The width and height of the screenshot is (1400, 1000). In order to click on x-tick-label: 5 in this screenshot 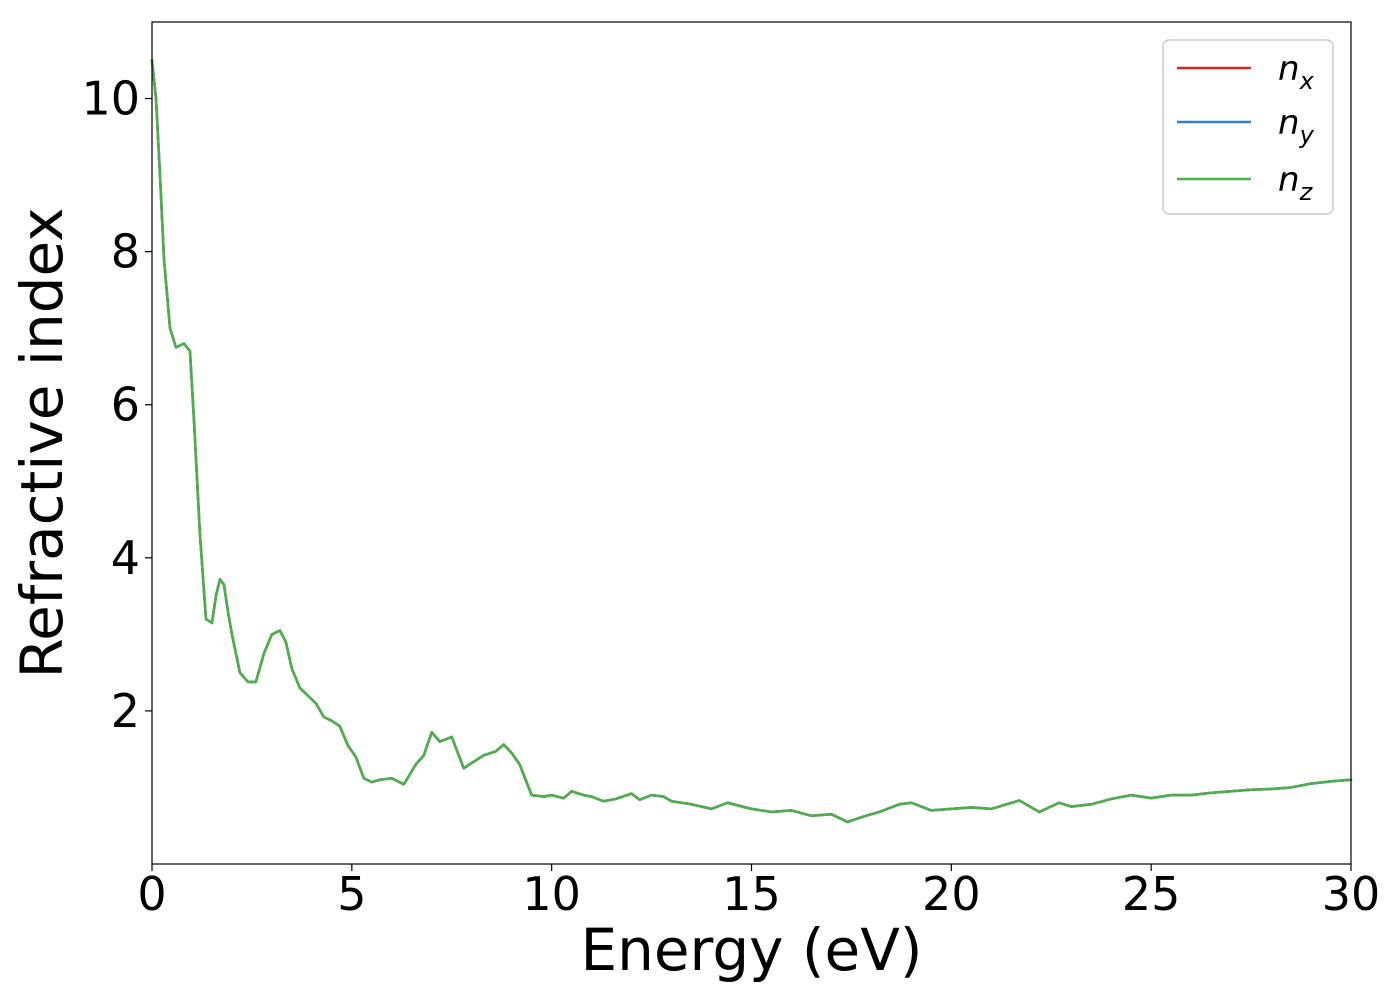, I will do `click(351, 894)`.